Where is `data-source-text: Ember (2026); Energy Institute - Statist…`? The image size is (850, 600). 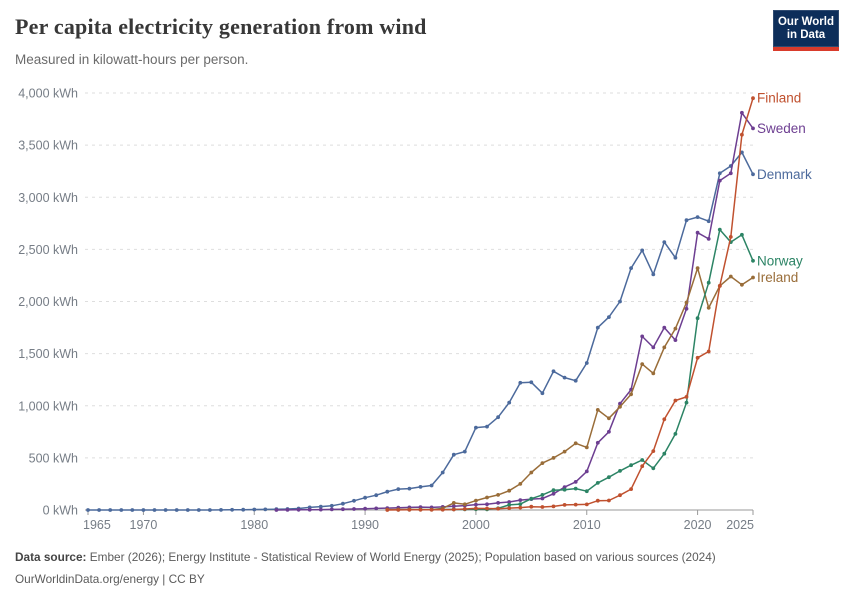 data-source-text: Ember (2026); Energy Institute - Statist… is located at coordinates (401, 557).